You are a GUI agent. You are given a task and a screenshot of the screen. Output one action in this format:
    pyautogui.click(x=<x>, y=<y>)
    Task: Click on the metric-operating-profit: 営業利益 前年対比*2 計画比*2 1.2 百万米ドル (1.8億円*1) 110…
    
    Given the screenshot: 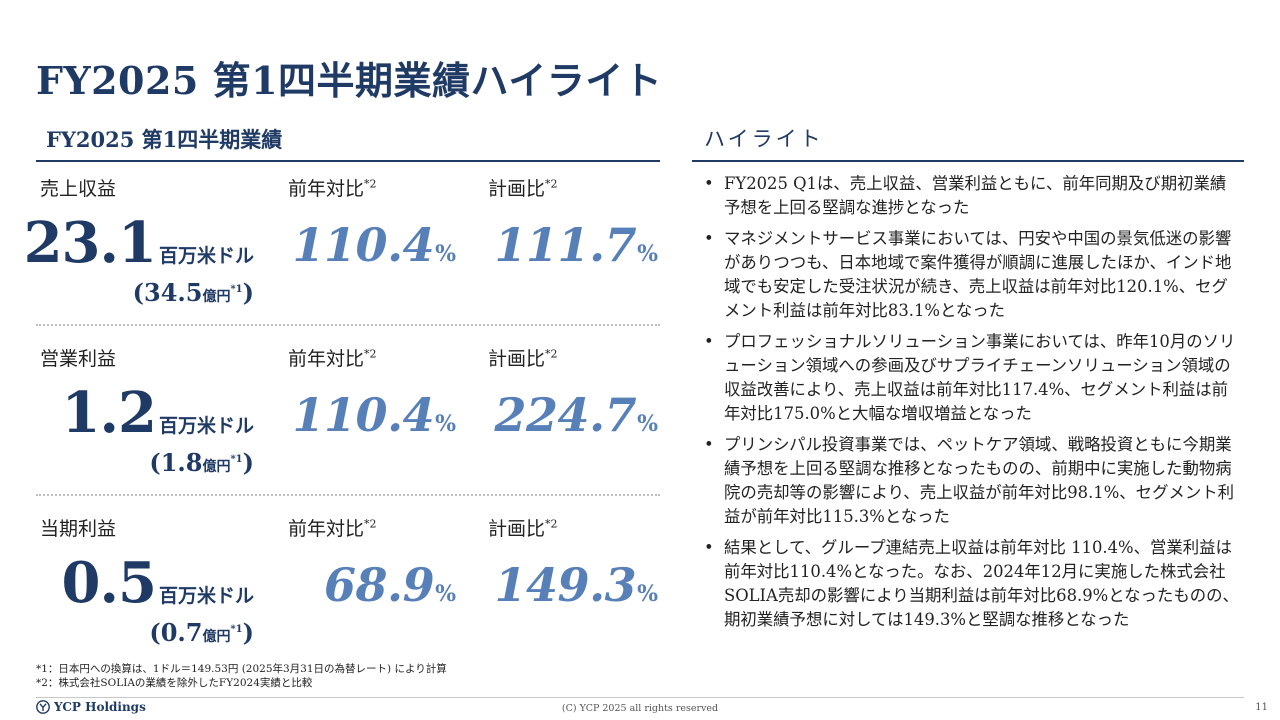 What is the action you would take?
    pyautogui.click(x=348, y=424)
    